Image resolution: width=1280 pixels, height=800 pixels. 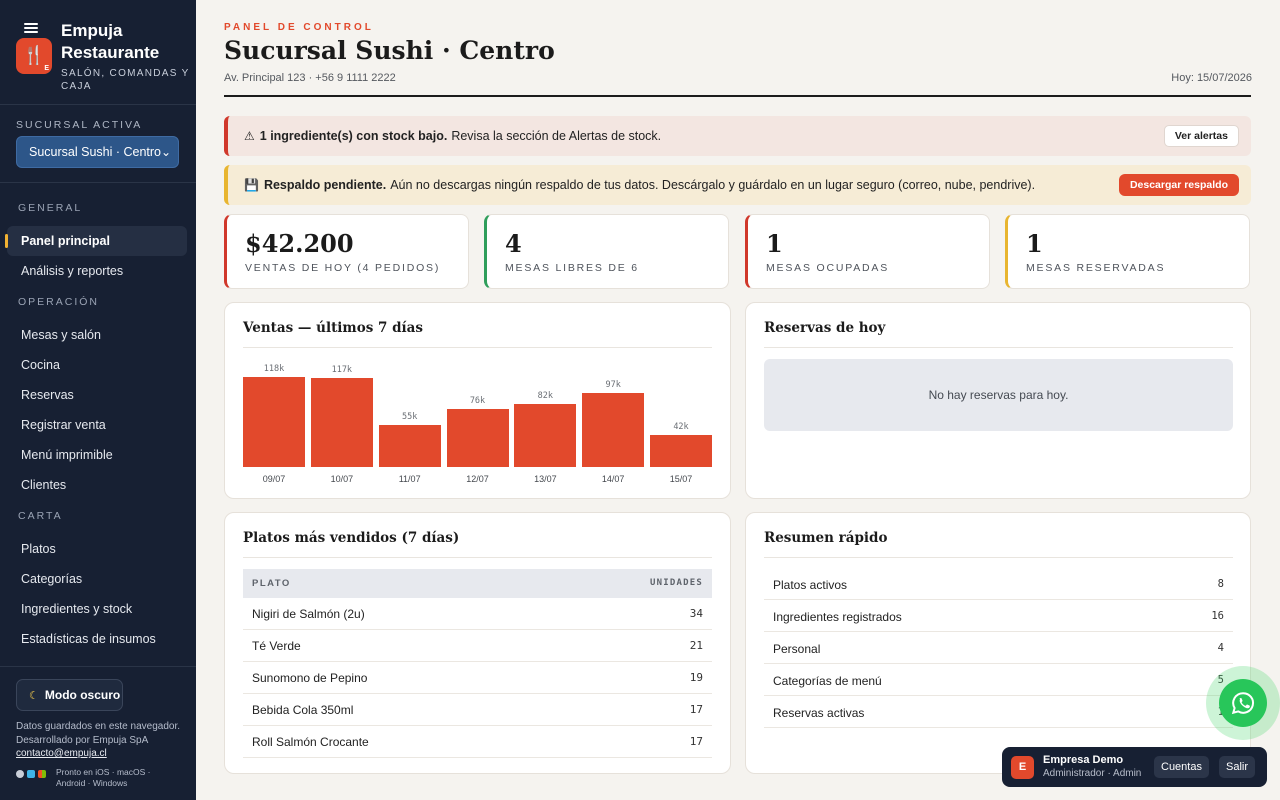 What do you see at coordinates (20, 774) in the screenshot?
I see `apple-icon` at bounding box center [20, 774].